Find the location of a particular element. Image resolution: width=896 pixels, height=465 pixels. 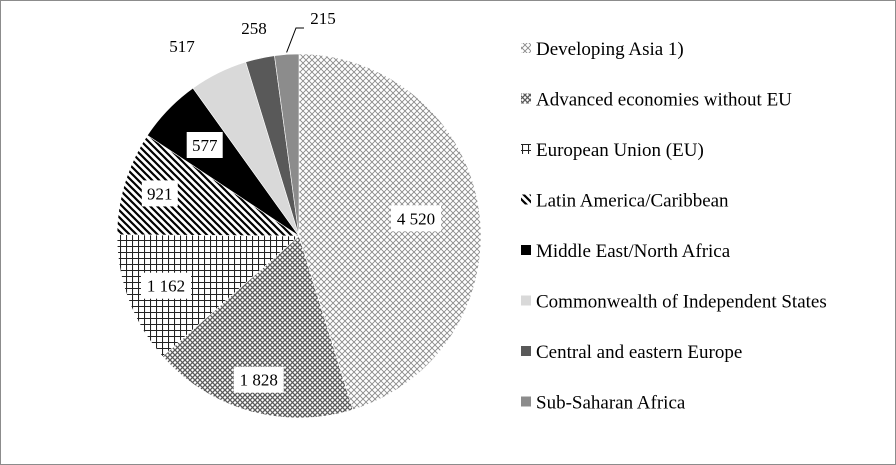

slice-label-sub-saharan-africa: 215 is located at coordinates (323, 18).